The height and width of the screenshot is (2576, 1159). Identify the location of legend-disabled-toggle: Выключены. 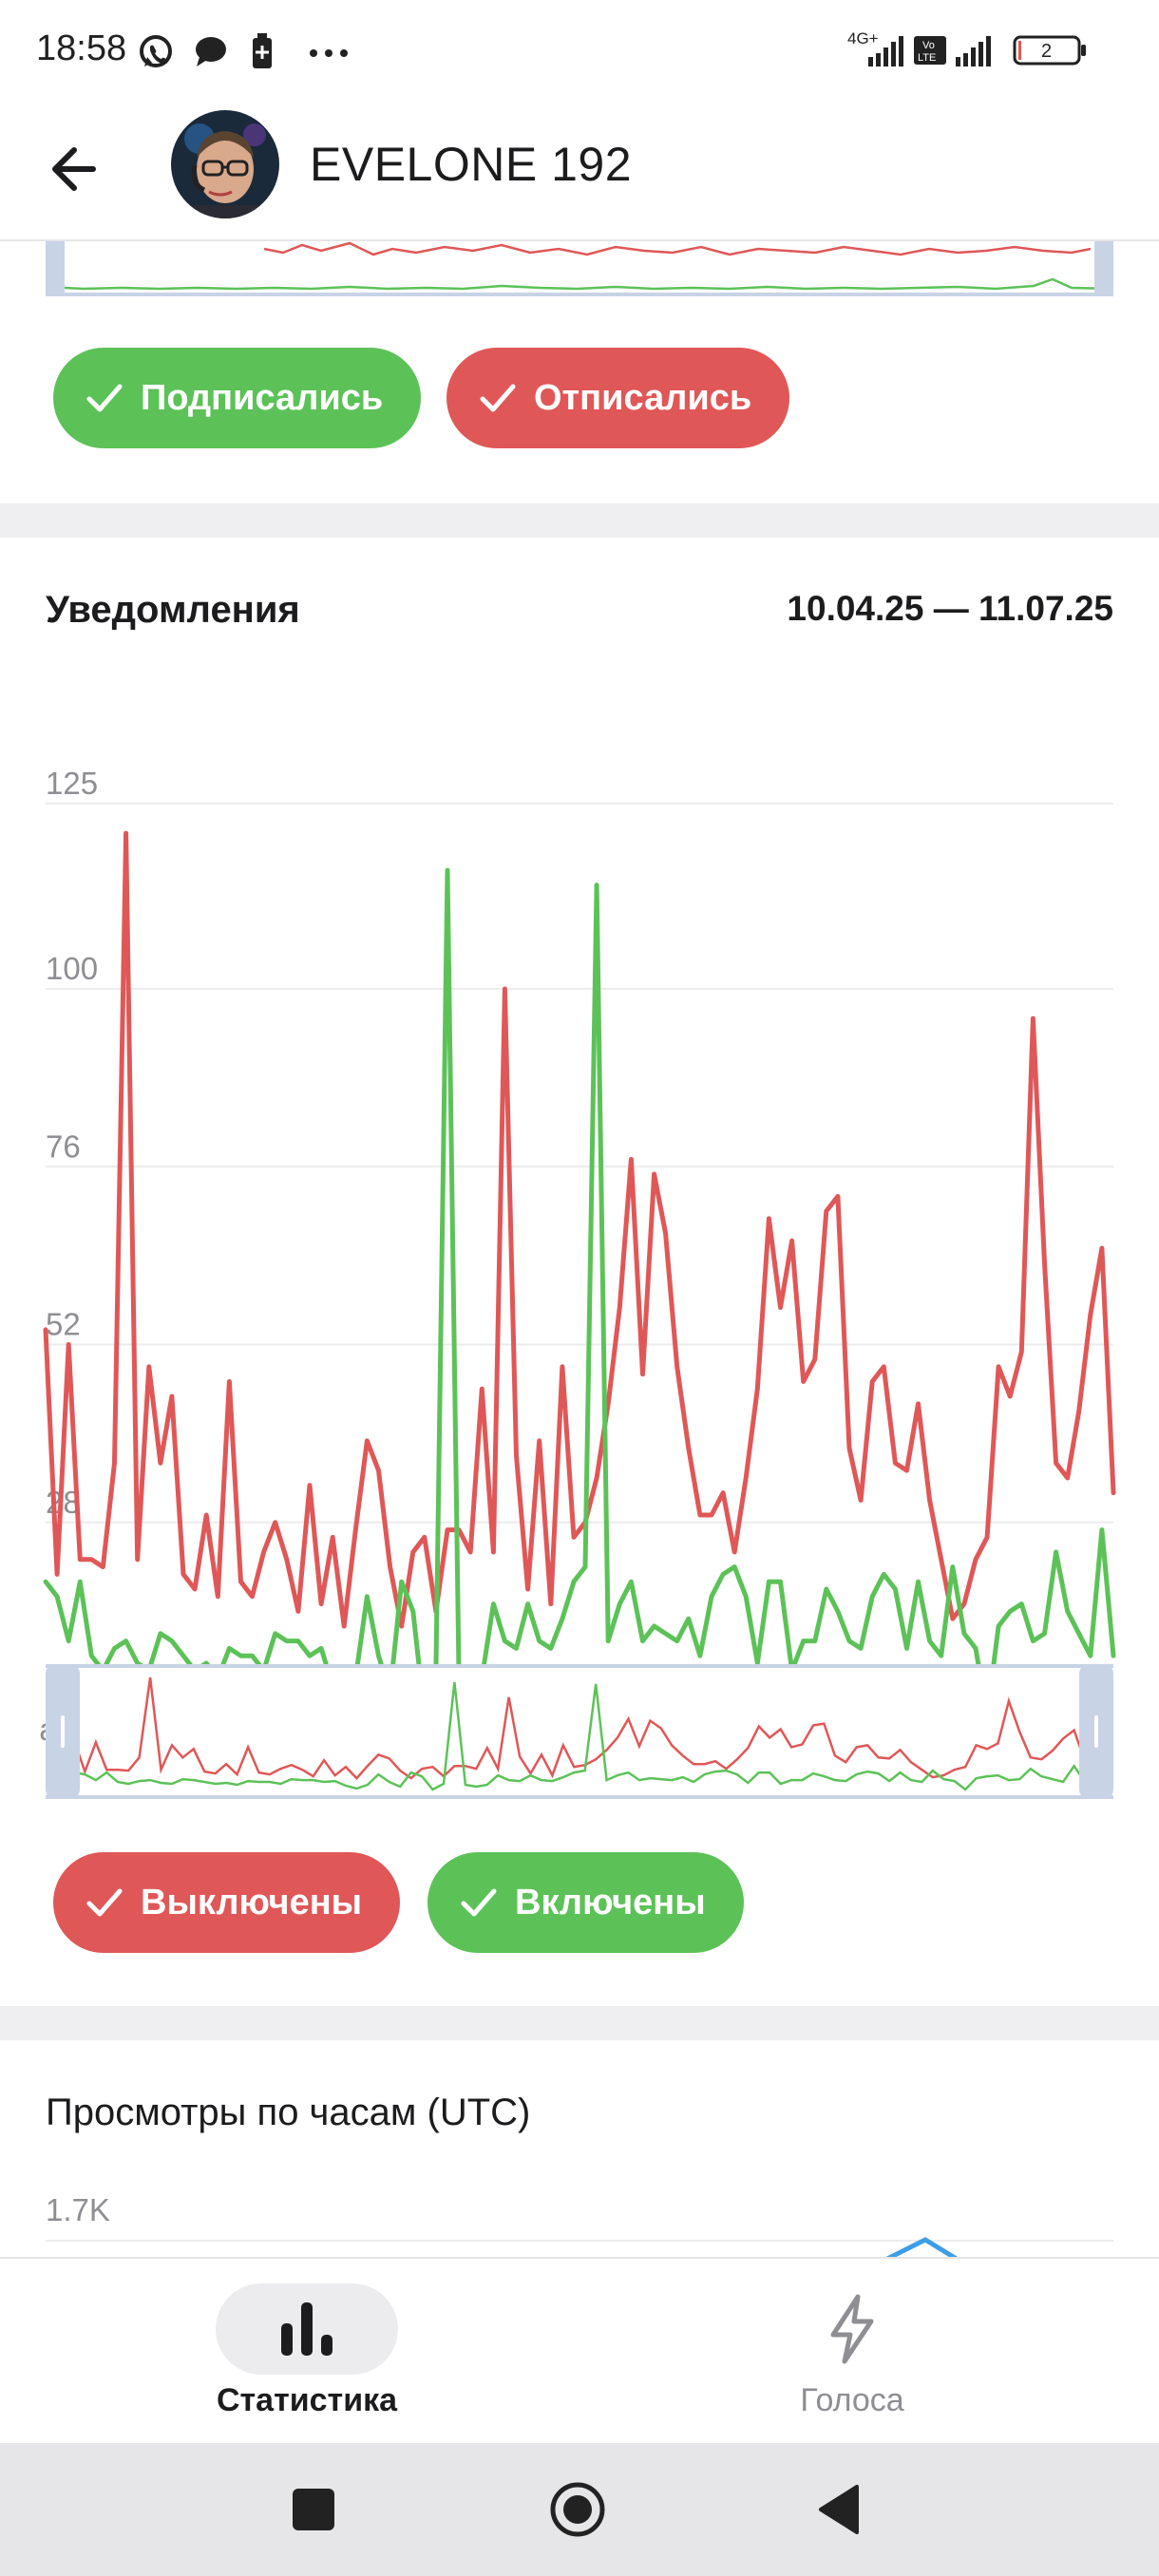
(227, 1902).